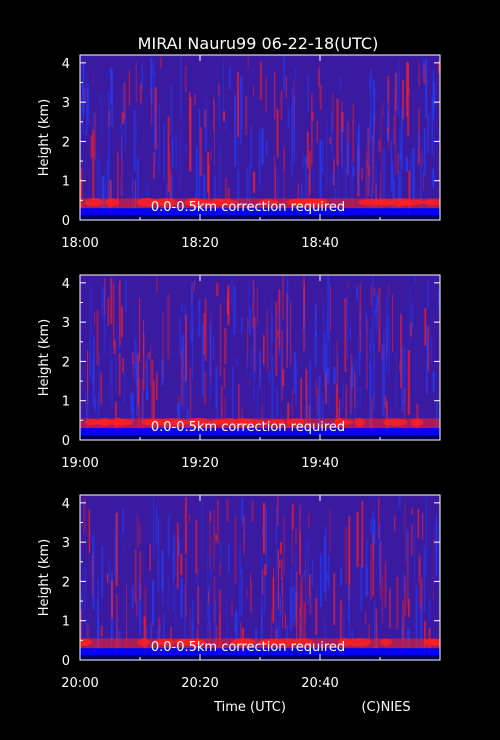 The width and height of the screenshot is (500, 740). I want to click on surface-band, so click(260, 214).